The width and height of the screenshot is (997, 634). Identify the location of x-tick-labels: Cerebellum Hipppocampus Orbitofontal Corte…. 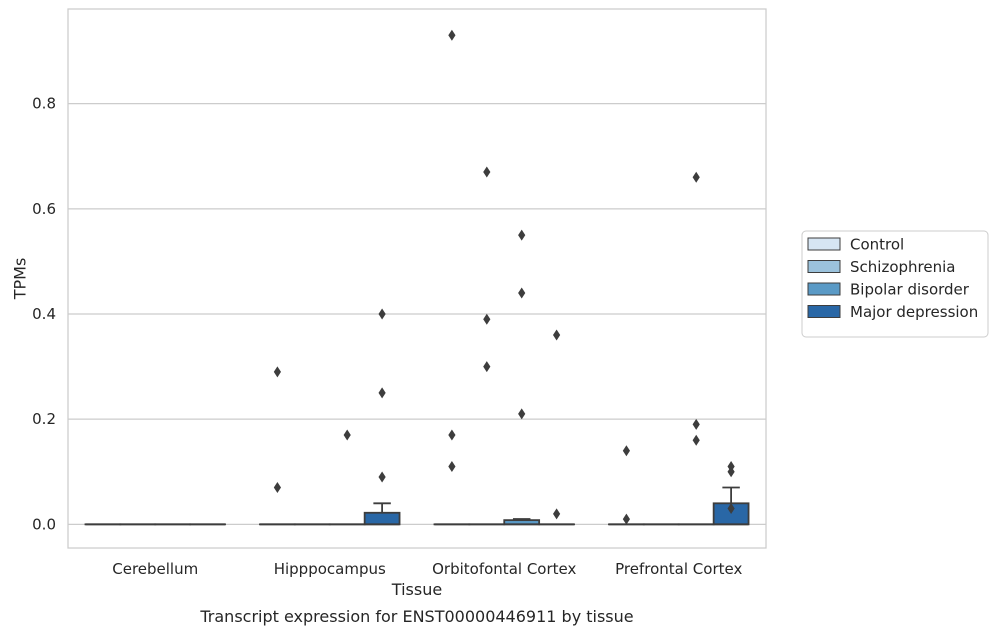
(427, 569).